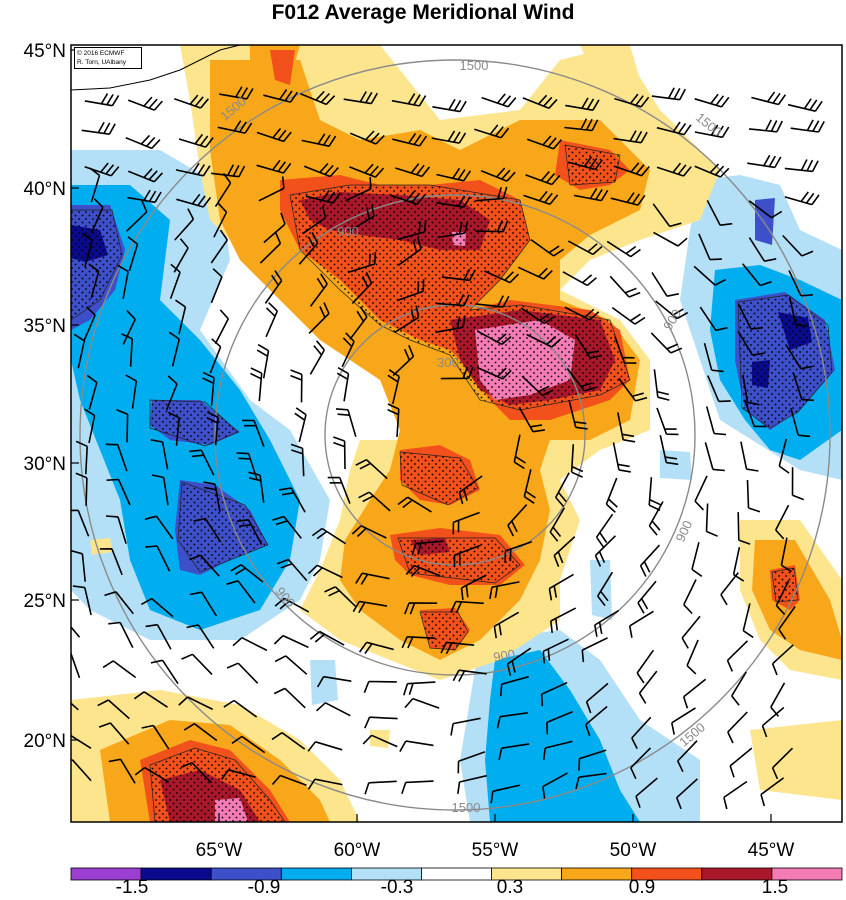 The height and width of the screenshot is (900, 846). What do you see at coordinates (348, 231) in the screenshot?
I see `ring-label: 900` at bounding box center [348, 231].